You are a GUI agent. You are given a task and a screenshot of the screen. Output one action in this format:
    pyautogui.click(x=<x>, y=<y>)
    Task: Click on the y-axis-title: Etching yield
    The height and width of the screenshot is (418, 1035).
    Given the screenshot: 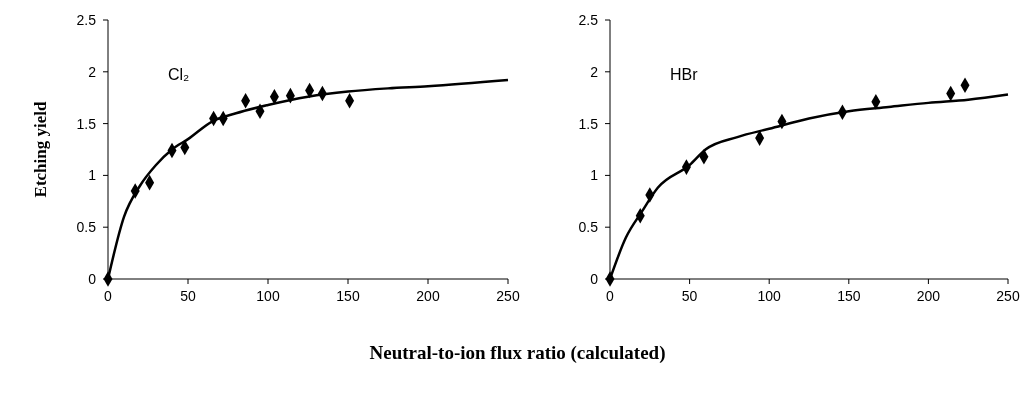 What is the action you would take?
    pyautogui.click(x=40, y=149)
    